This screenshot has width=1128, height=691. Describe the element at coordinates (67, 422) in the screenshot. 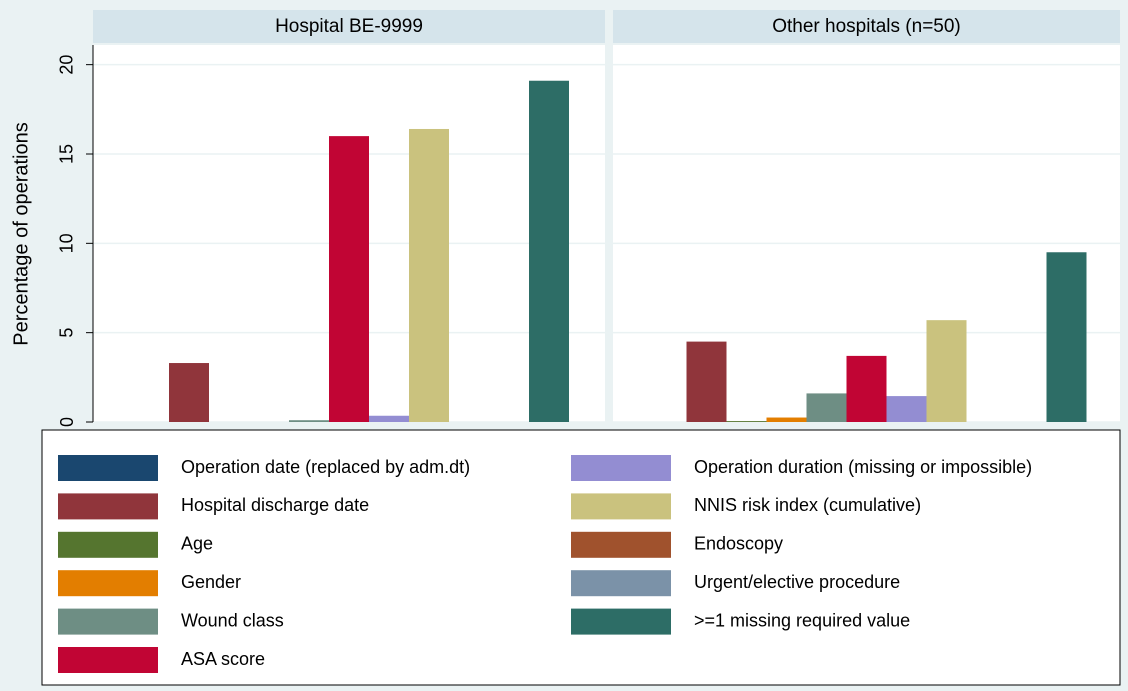

I see `y-tick-label: 0` at that location.